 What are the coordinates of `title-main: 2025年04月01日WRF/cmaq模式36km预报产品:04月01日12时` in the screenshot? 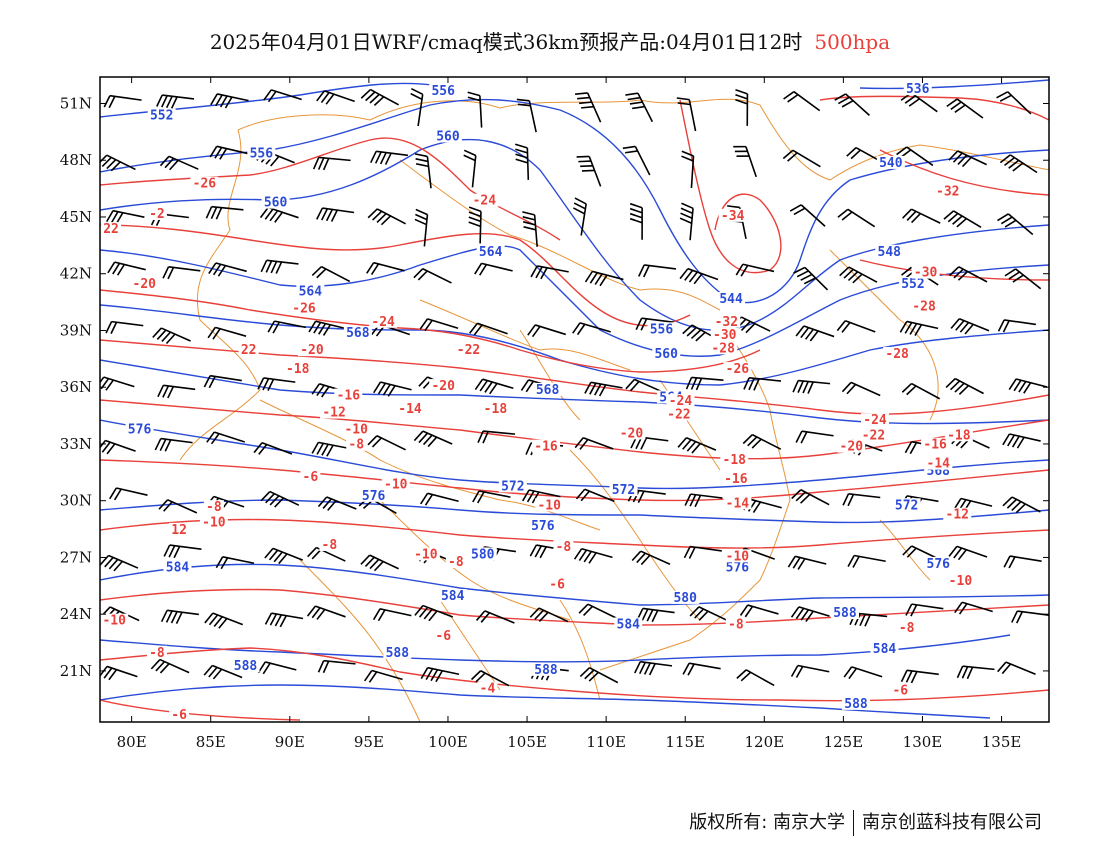 It's located at (506, 42).